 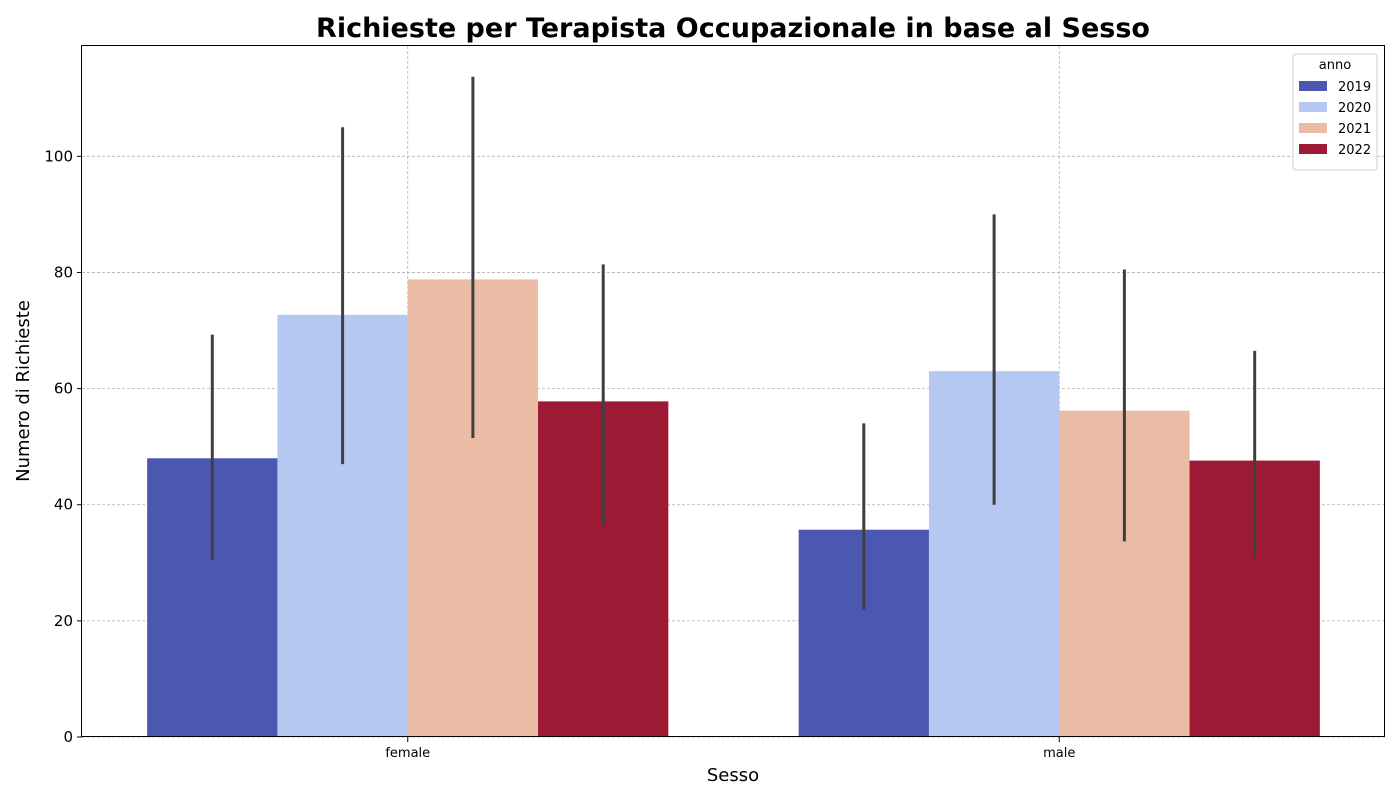 What do you see at coordinates (1335, 65) in the screenshot?
I see `legend-title: anno` at bounding box center [1335, 65].